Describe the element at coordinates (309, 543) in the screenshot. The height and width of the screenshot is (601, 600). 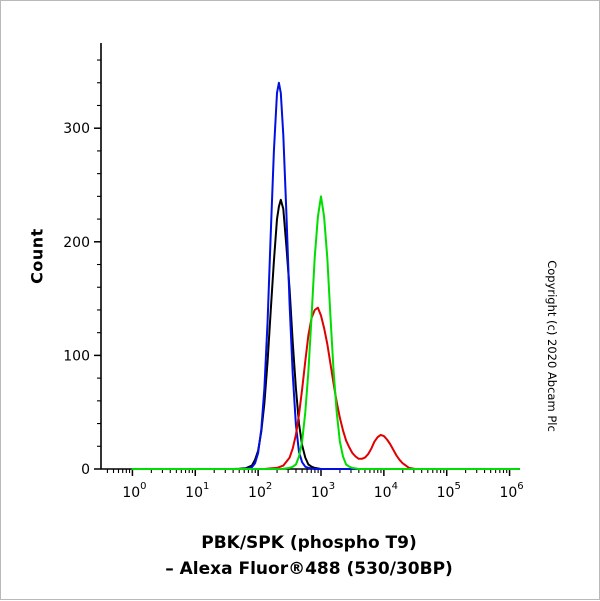
I see `chart-title-line1: PBK/SPK (phospho T9)` at that location.